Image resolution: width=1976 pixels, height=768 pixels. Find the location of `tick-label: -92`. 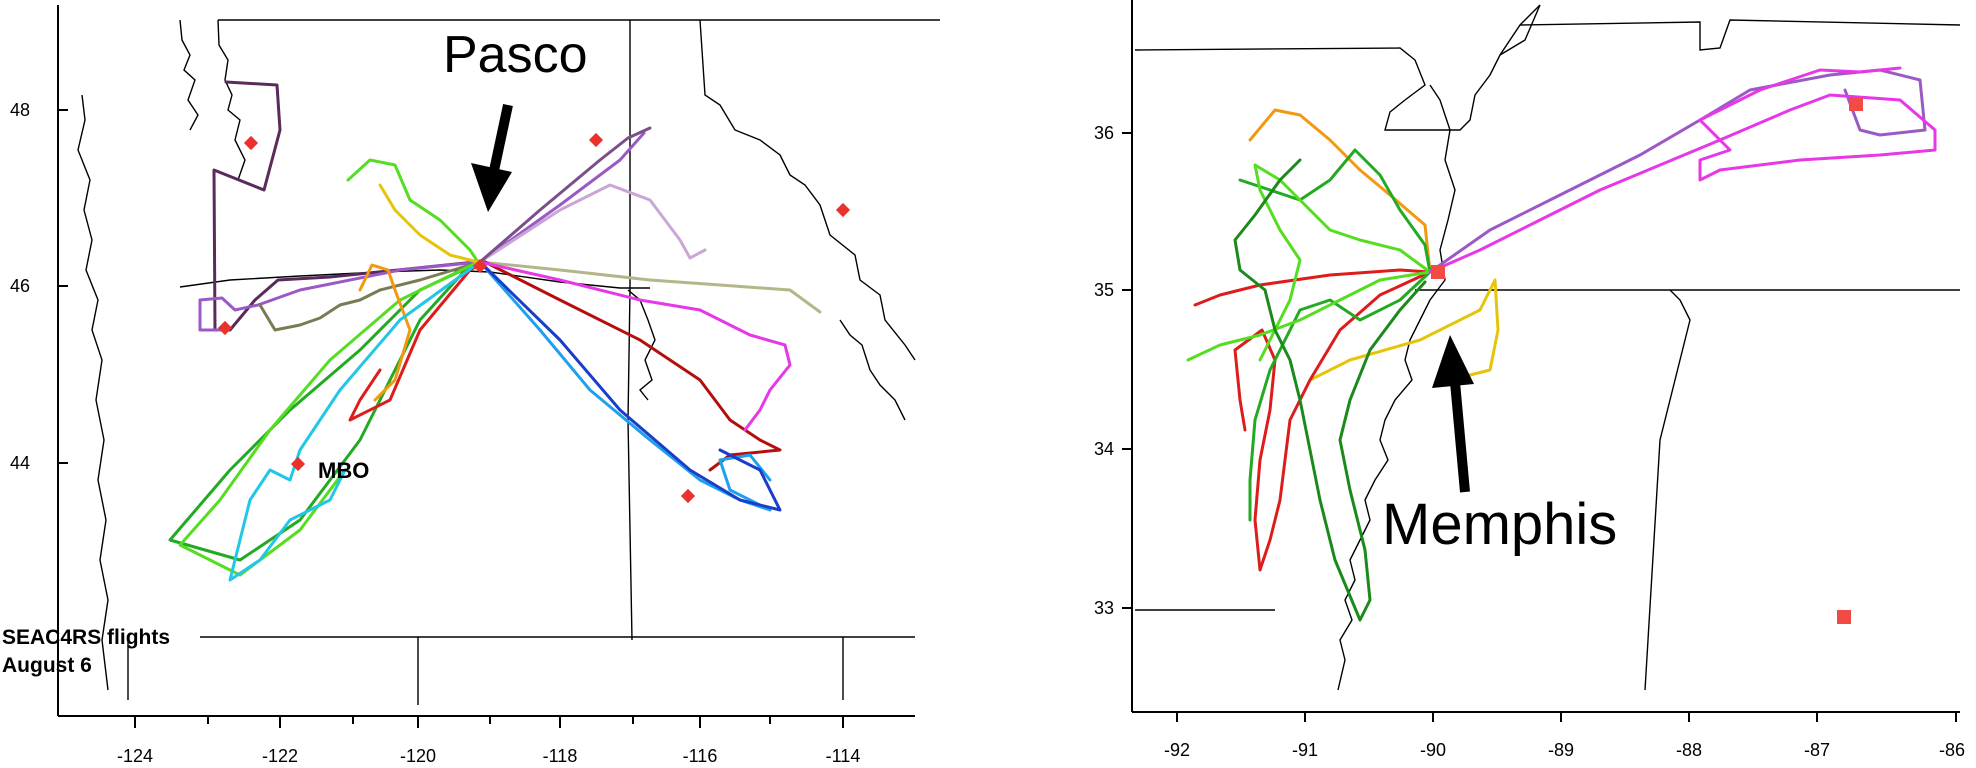

tick-label: -92 is located at coordinates (1177, 750).